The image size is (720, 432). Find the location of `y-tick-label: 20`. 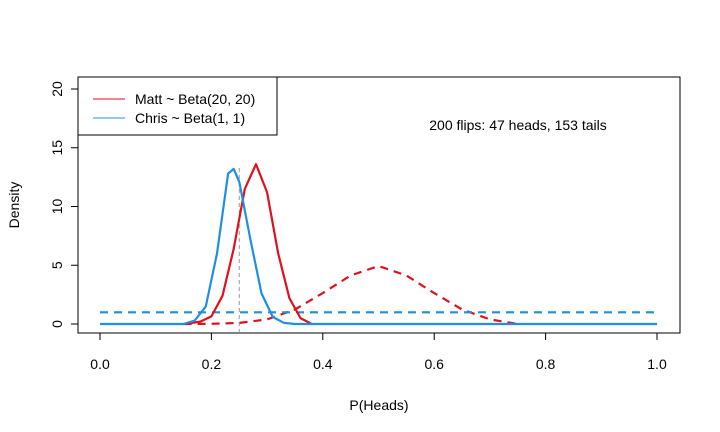

y-tick-label: 20 is located at coordinates (57, 89).